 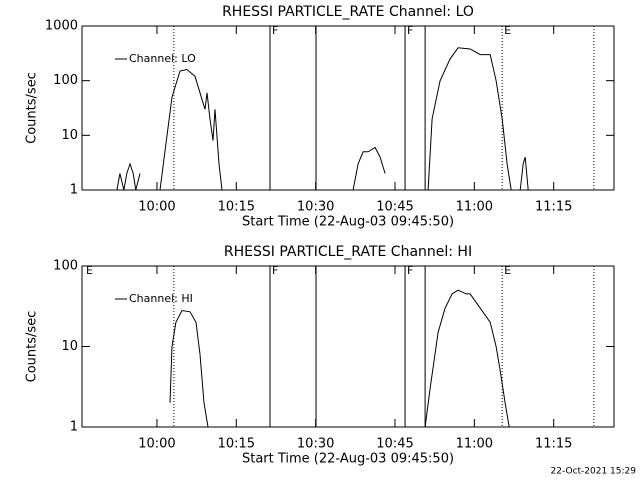 I want to click on y-tick-label: 1000, so click(x=61, y=26).